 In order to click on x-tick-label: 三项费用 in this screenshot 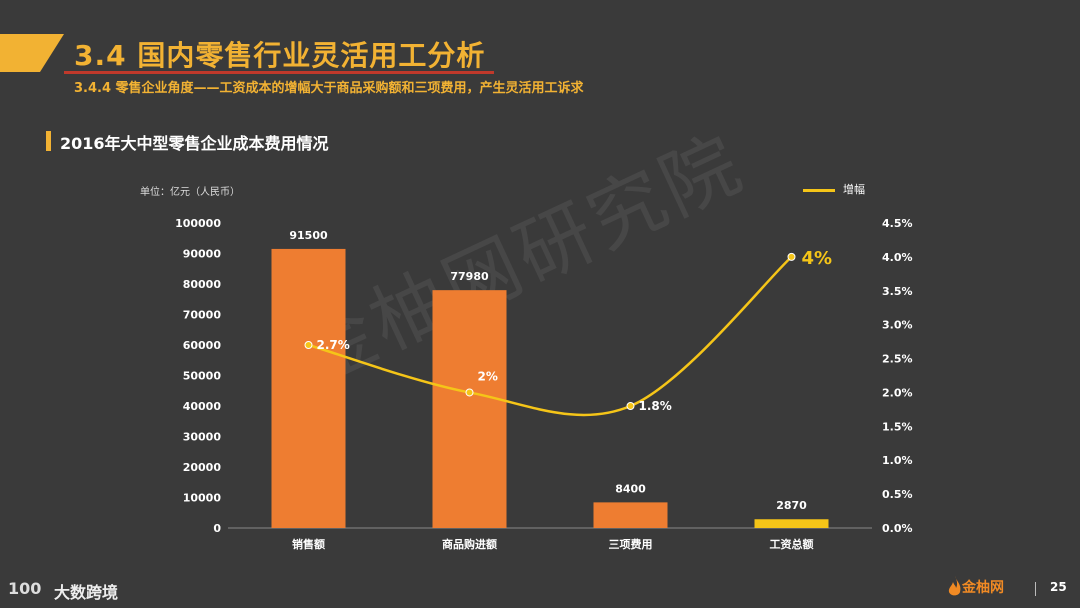, I will do `click(631, 544)`.